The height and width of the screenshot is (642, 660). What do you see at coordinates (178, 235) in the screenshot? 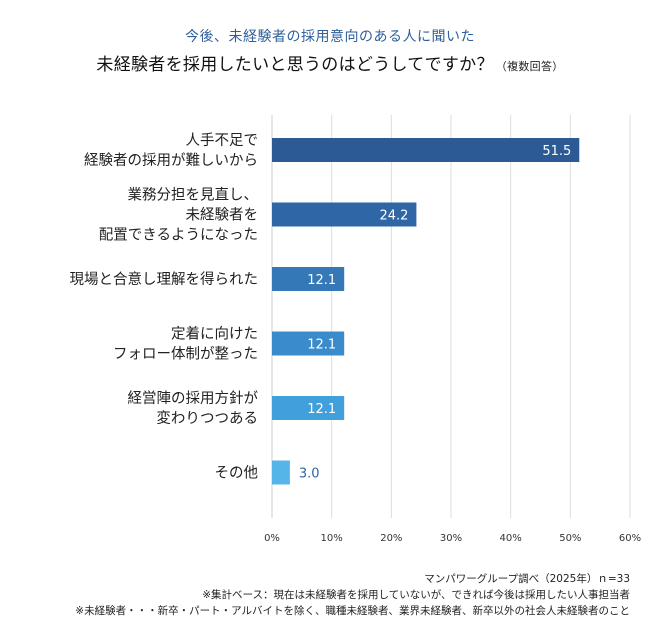
I see `category-label: 配置できるようになった` at bounding box center [178, 235].